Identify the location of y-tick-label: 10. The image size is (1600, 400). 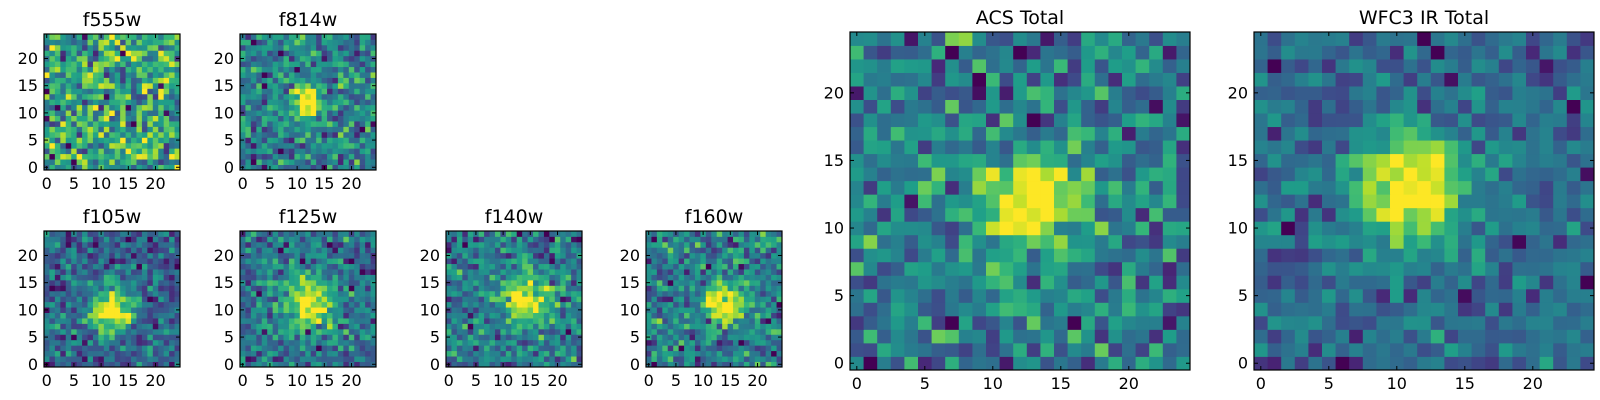
(28, 112).